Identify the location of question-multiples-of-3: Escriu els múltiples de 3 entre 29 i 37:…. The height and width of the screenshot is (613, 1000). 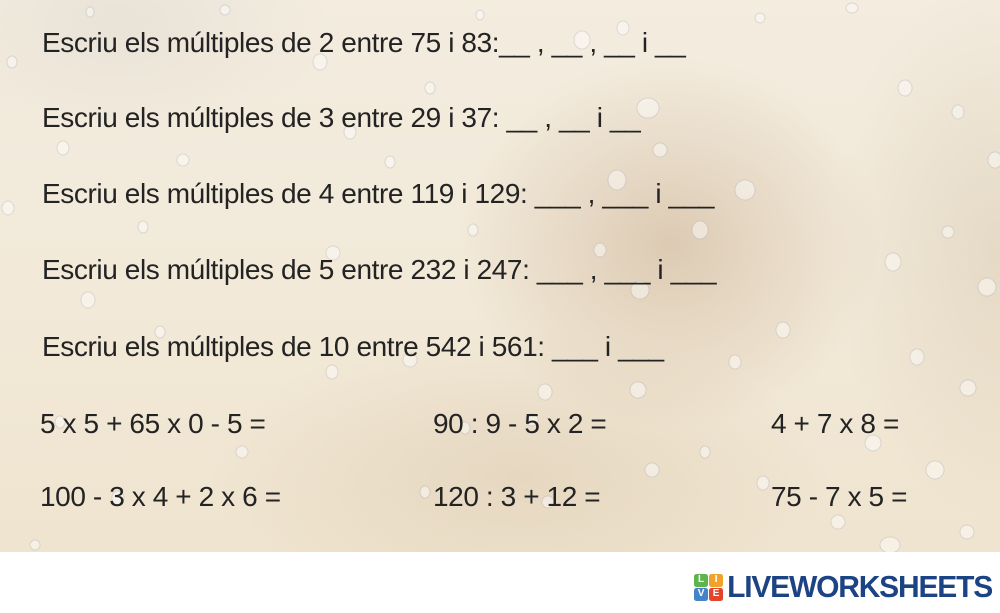
(341, 117).